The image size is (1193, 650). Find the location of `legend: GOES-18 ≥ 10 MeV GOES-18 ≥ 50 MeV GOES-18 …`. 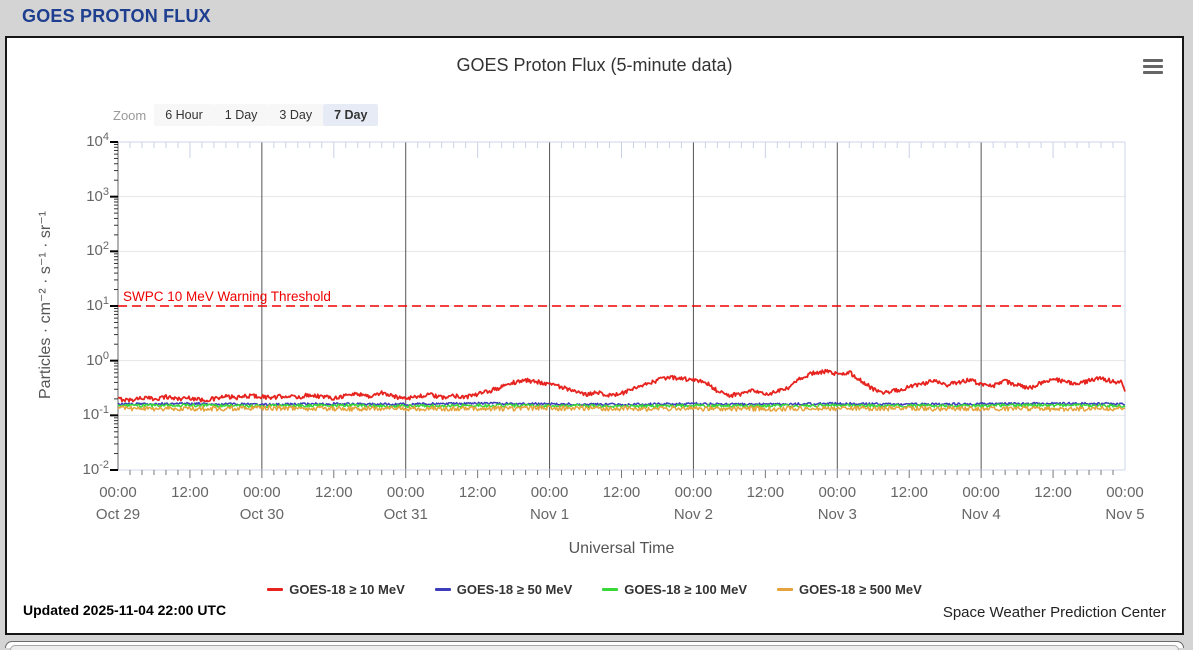

legend: GOES-18 ≥ 10 MeV GOES-18 ≥ 50 MeV GOES-18 … is located at coordinates (594, 589).